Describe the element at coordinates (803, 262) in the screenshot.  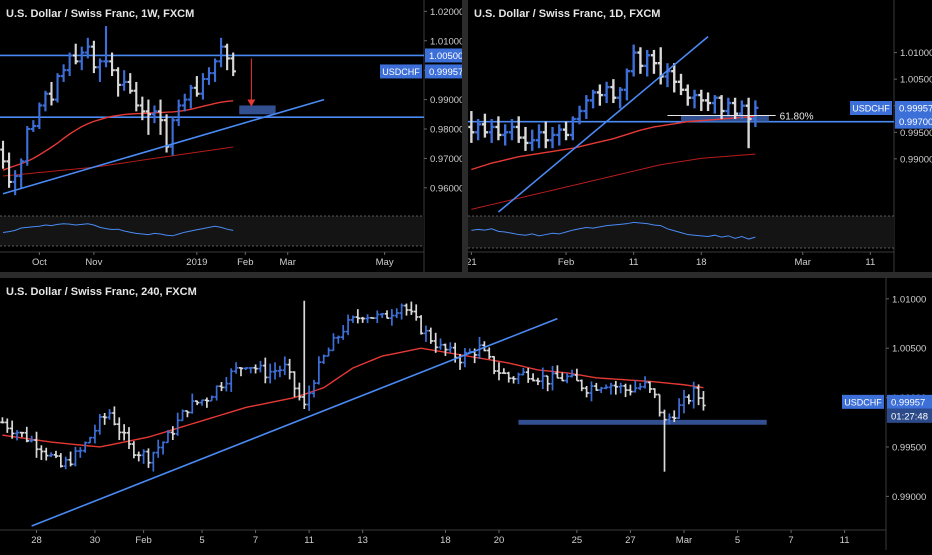
I see `x-tick-label: Mar` at that location.